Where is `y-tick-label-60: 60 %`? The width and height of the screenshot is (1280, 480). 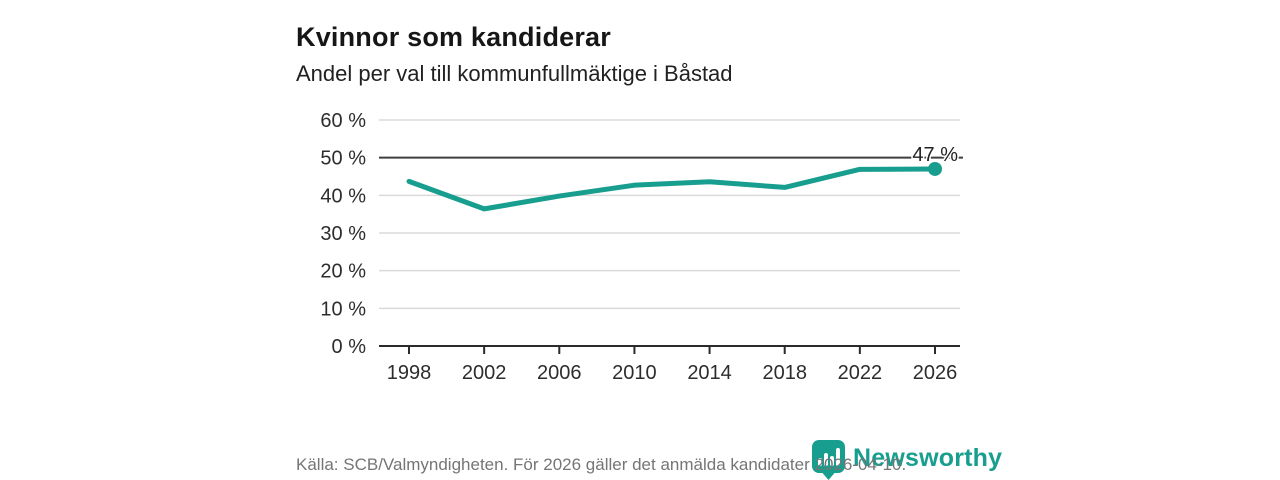
y-tick-label-60: 60 % is located at coordinates (343, 121).